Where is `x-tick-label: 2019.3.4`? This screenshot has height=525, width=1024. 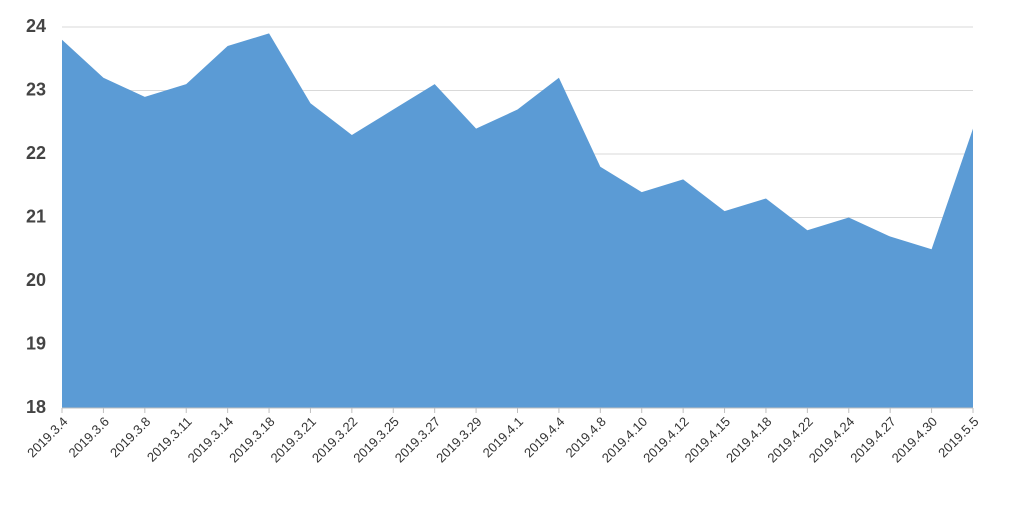 x-tick-label: 2019.3.4 is located at coordinates (47, 437).